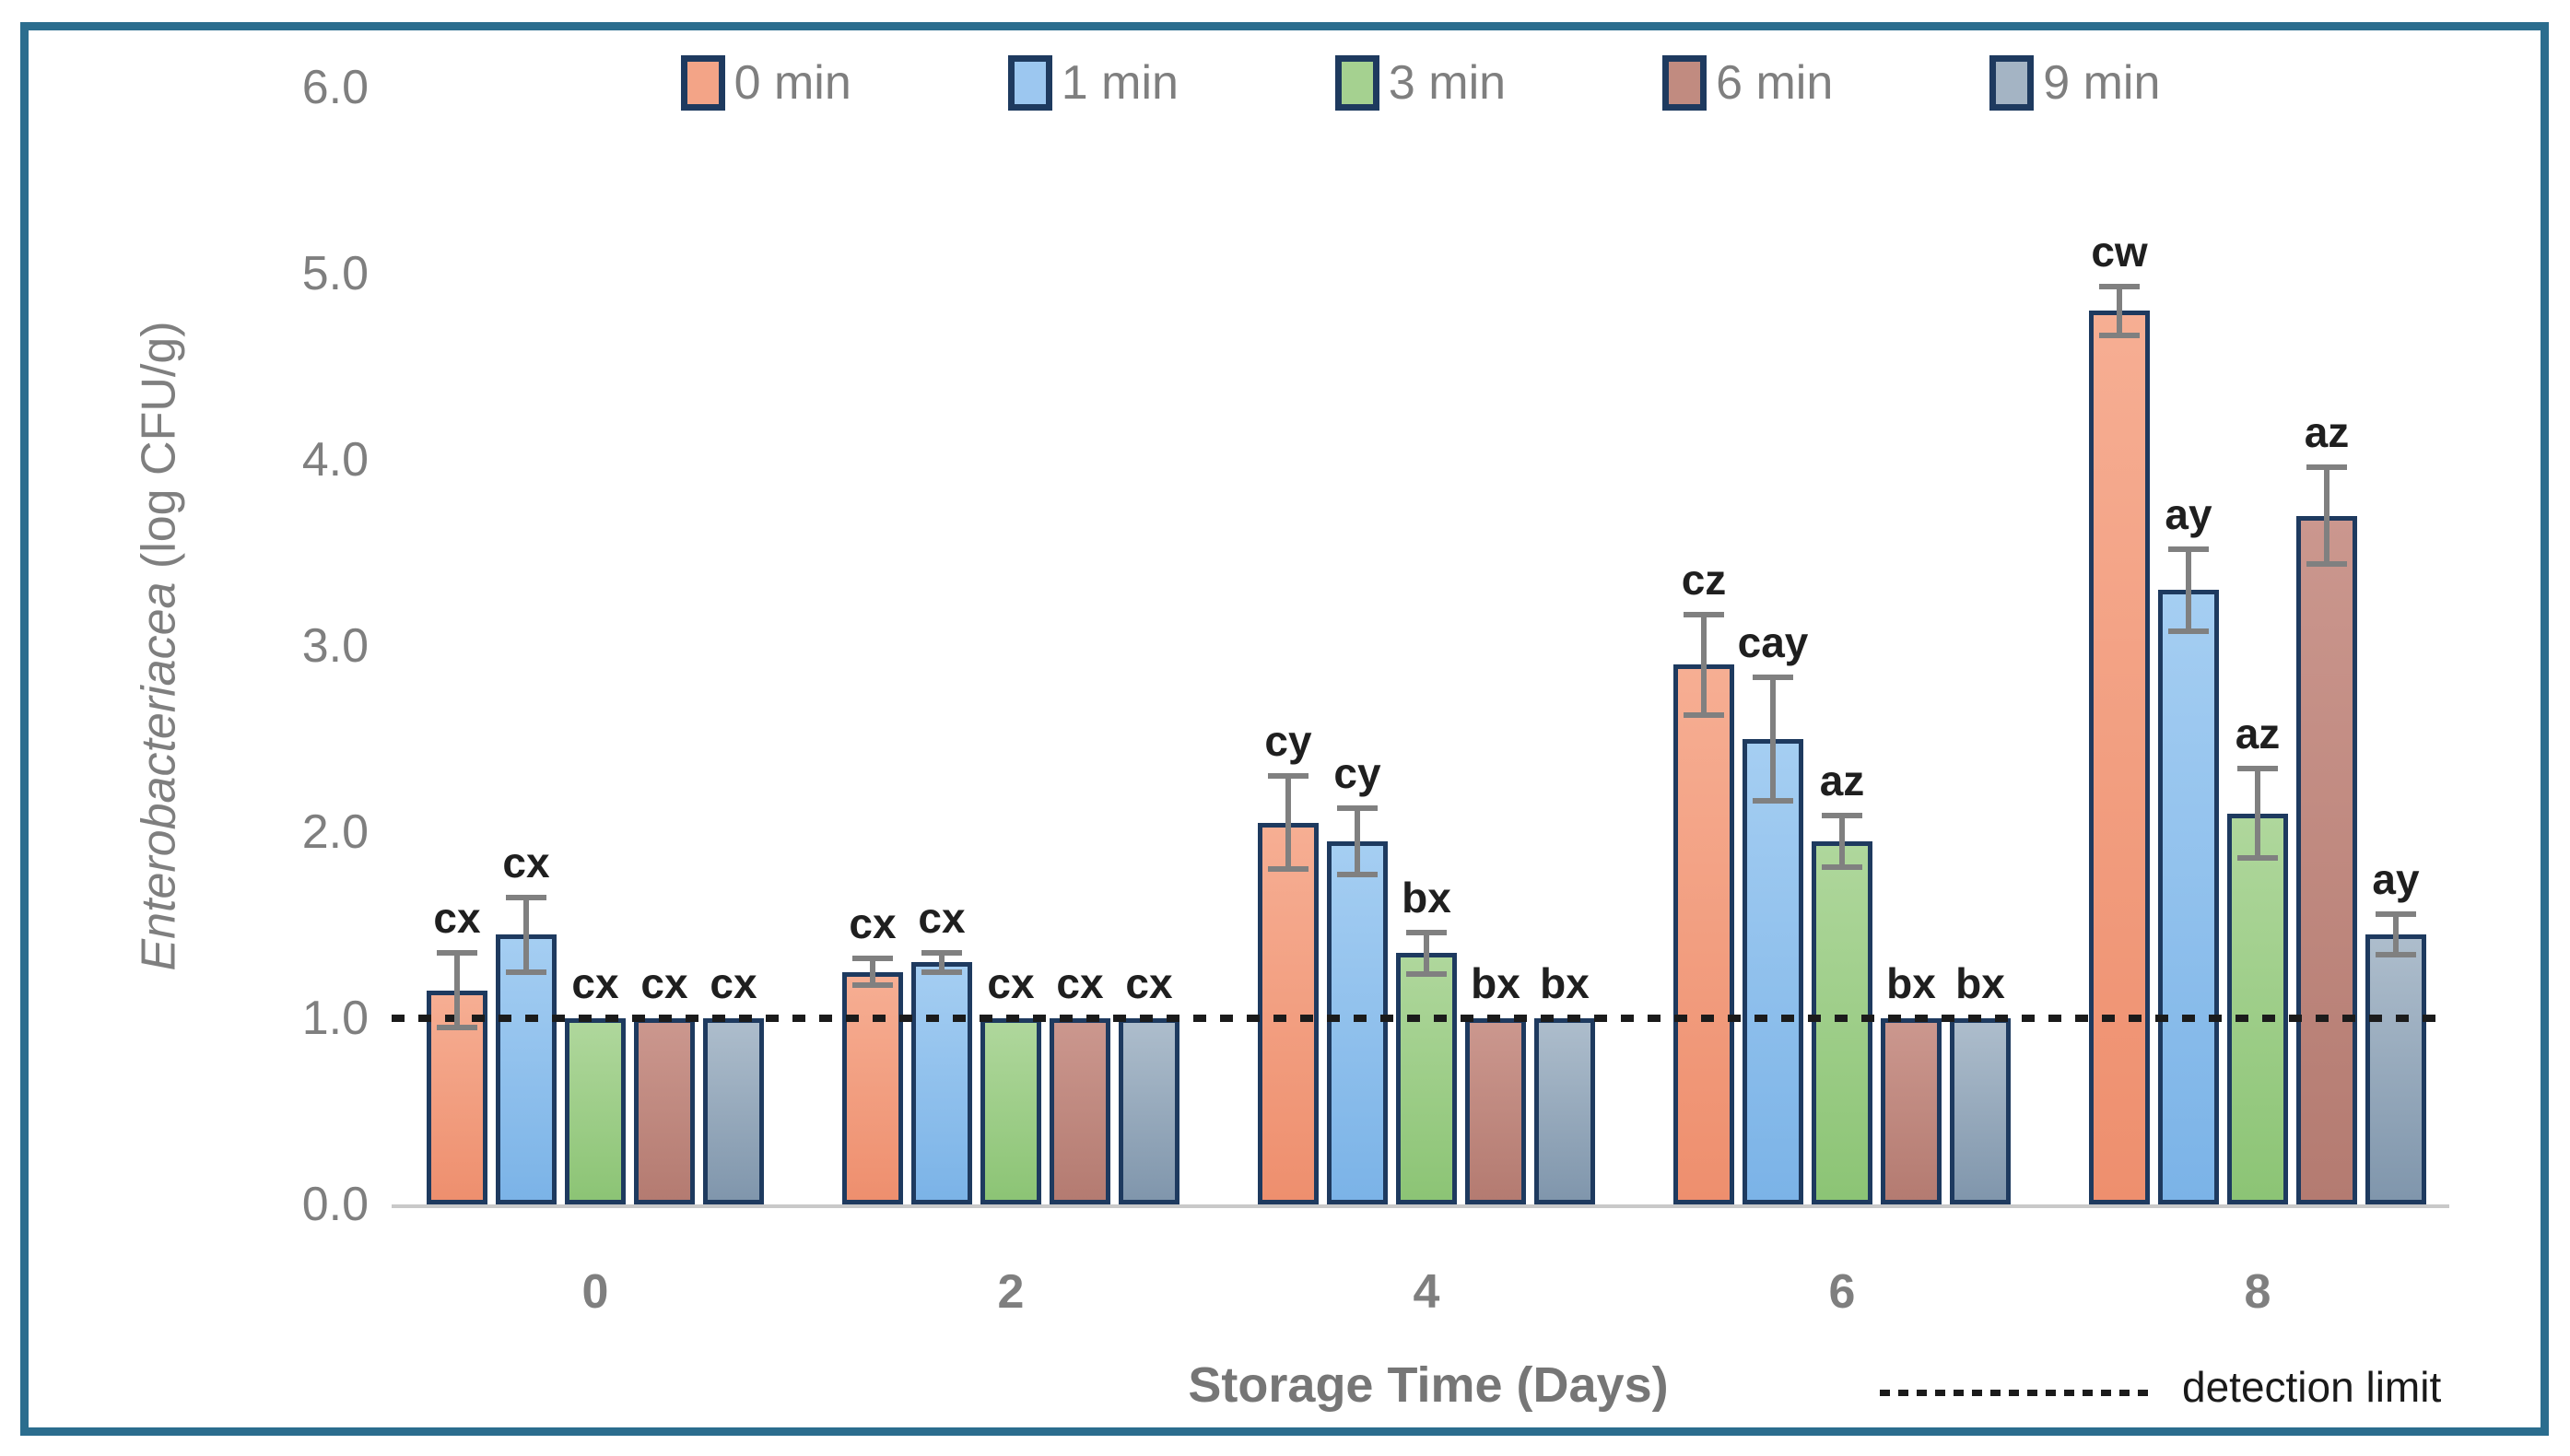 The width and height of the screenshot is (2570, 1456). Describe the element at coordinates (335, 1018) in the screenshot. I see `y-axis-tick-label: 1.0` at that location.